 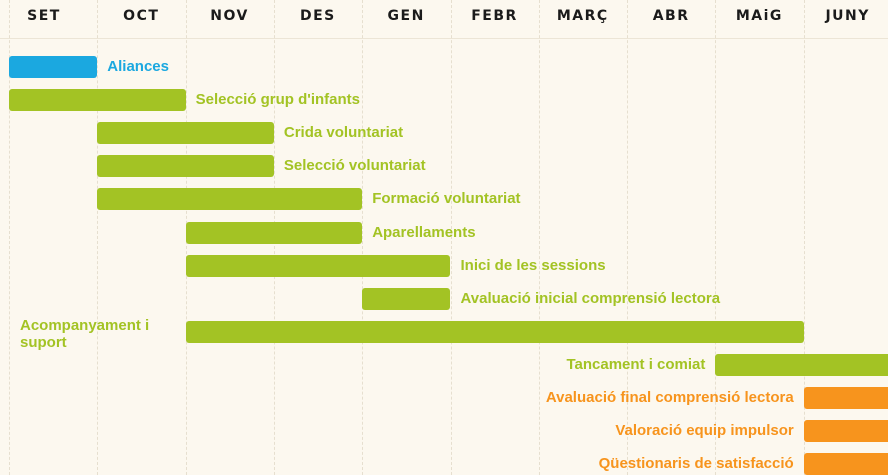 What do you see at coordinates (44, 16) in the screenshot?
I see `month-label: SET` at bounding box center [44, 16].